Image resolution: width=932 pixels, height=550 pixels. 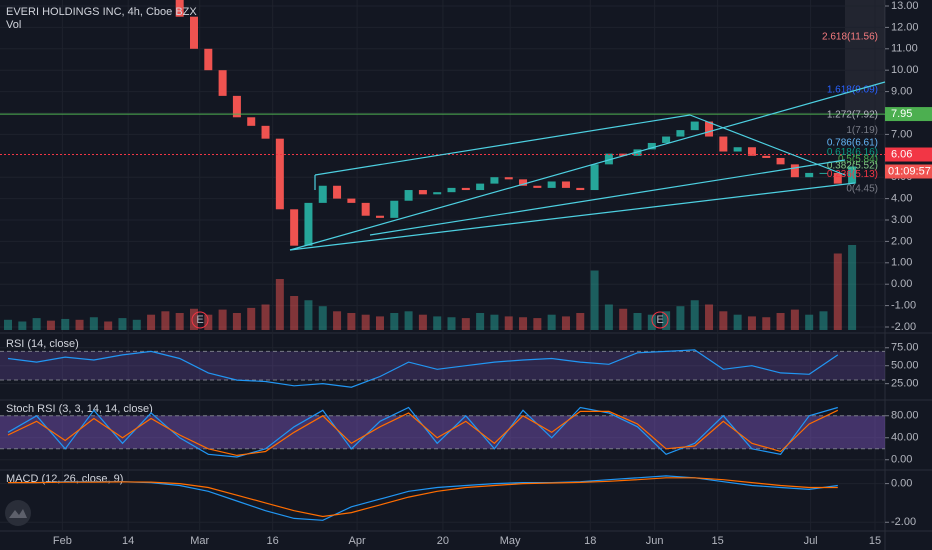 What do you see at coordinates (901, 154) in the screenshot?
I see `price-badge-label: 6.06` at bounding box center [901, 154].